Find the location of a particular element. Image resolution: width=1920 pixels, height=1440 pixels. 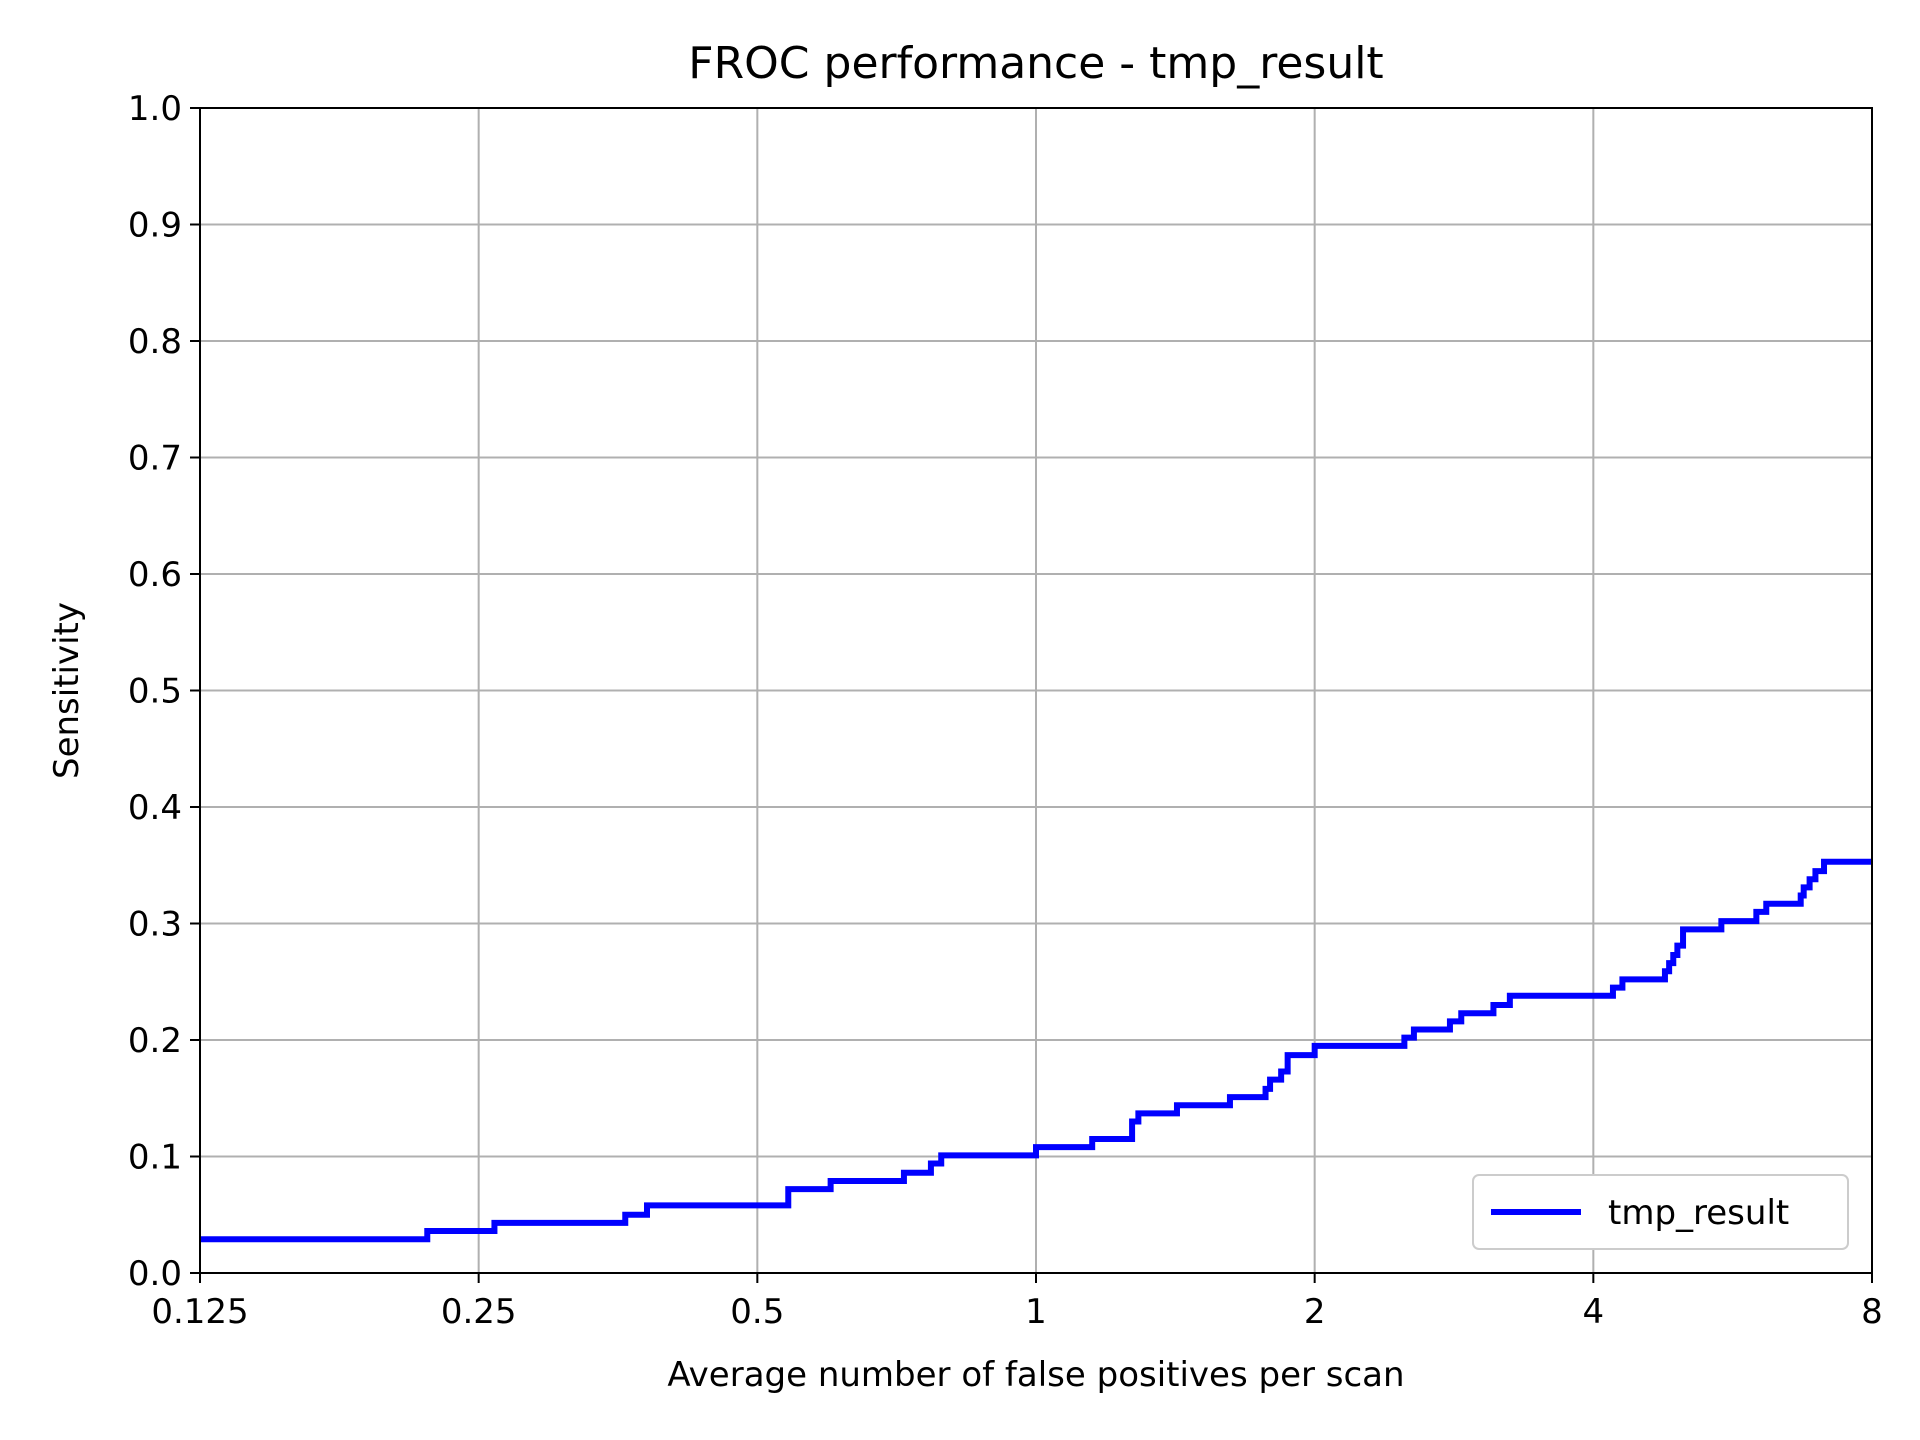

legend: tmp_result is located at coordinates (1660, 1212).